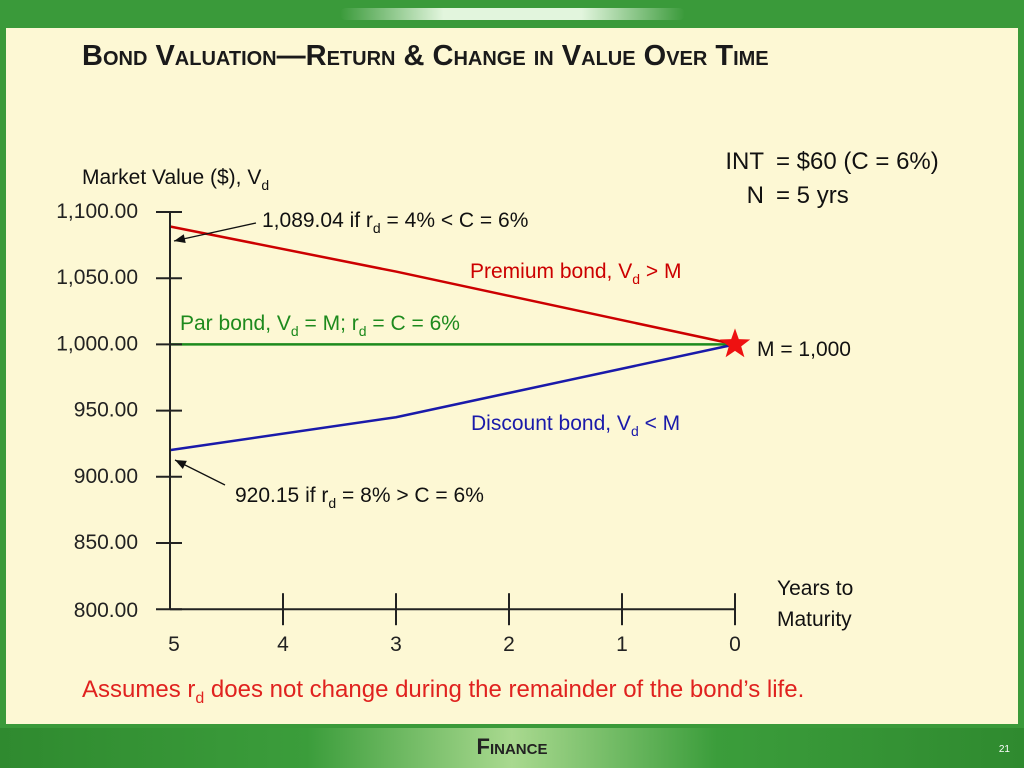 The width and height of the screenshot is (1024, 768). I want to click on discount-bond-line, so click(452, 397).